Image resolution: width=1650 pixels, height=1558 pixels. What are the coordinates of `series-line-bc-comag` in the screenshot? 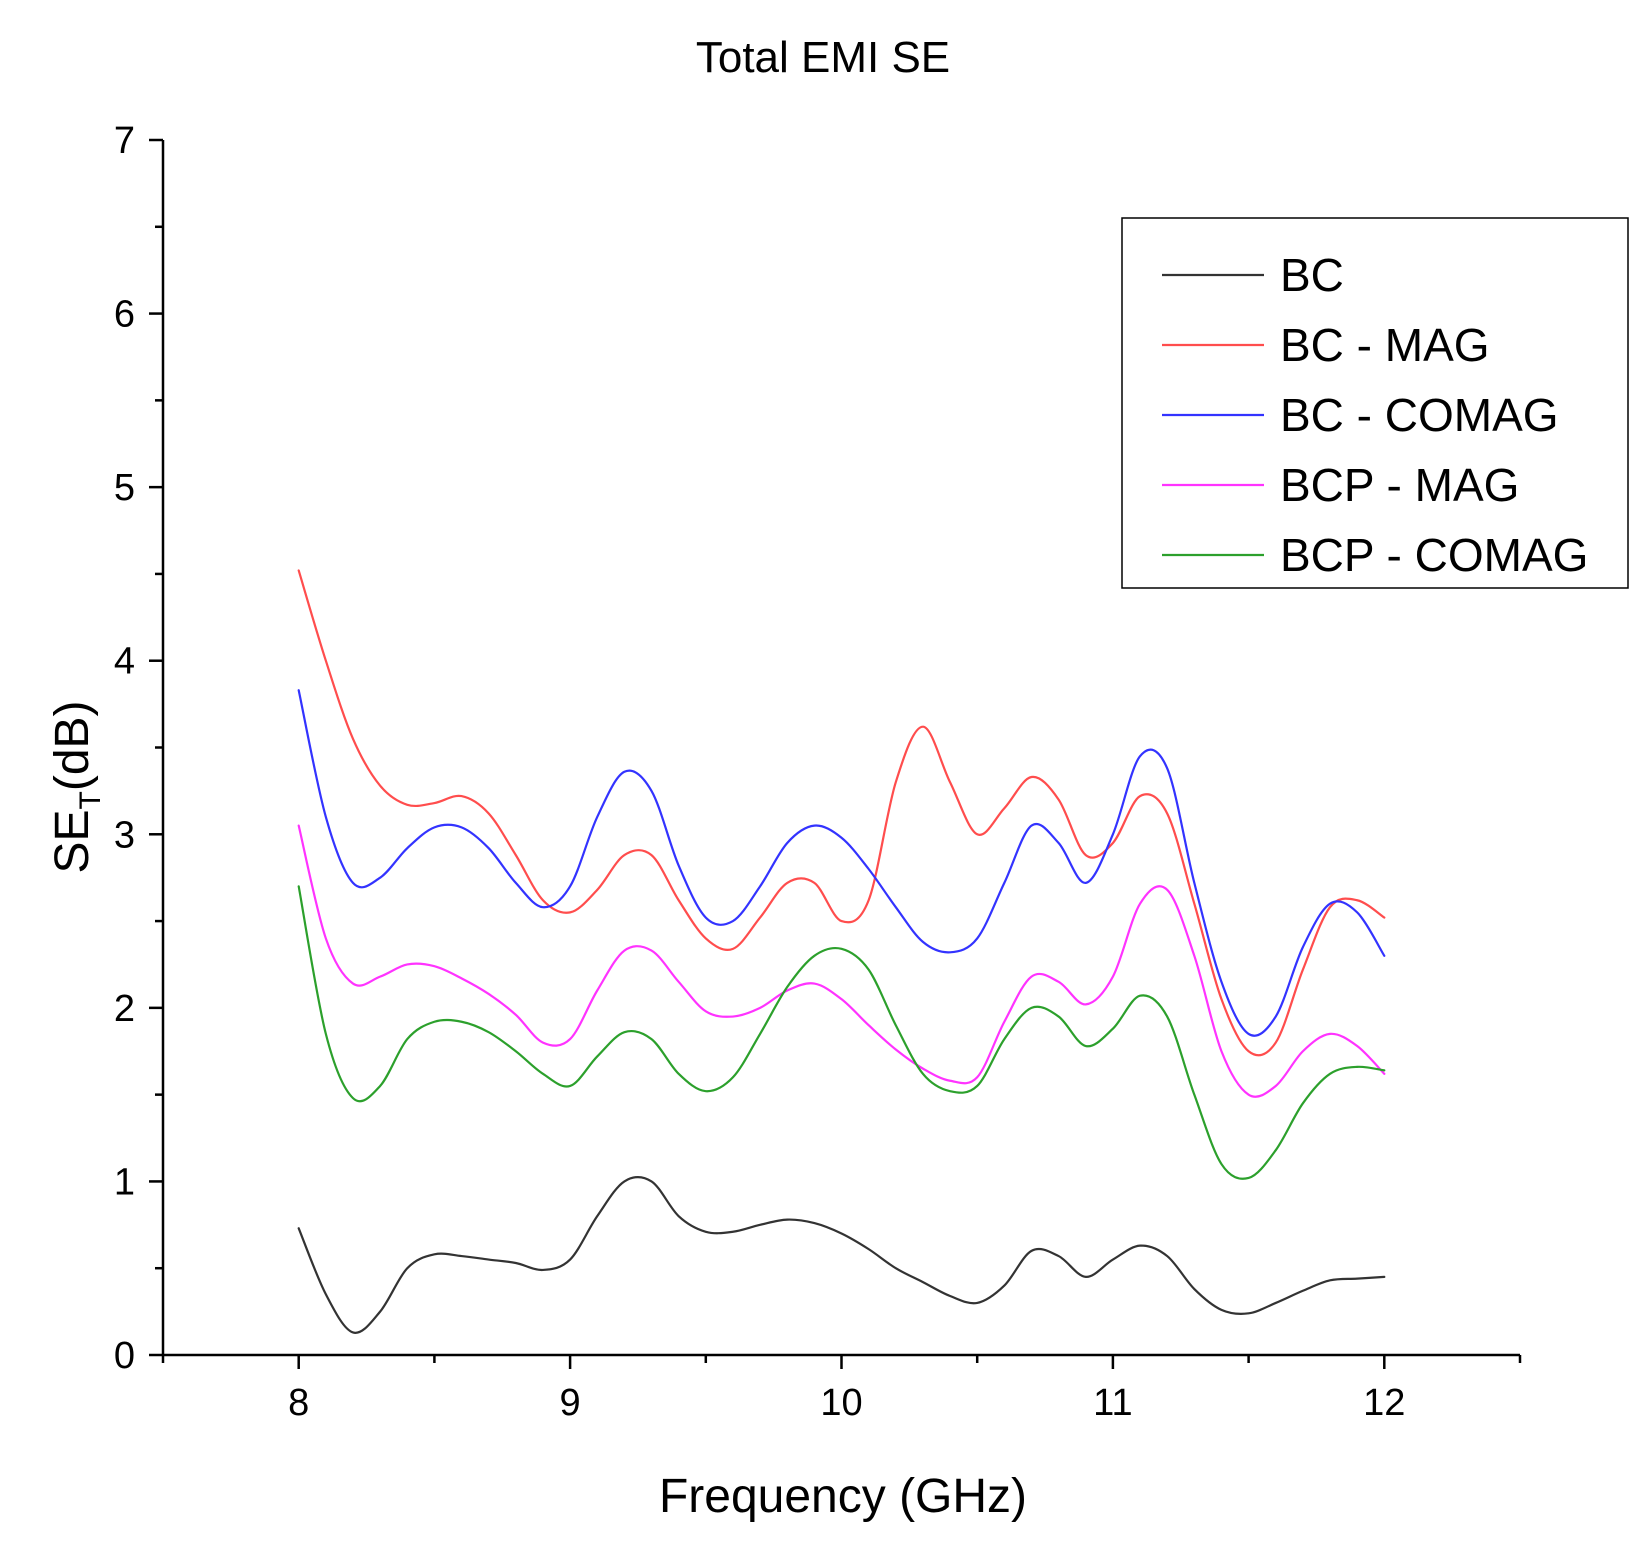 It's located at (841, 863).